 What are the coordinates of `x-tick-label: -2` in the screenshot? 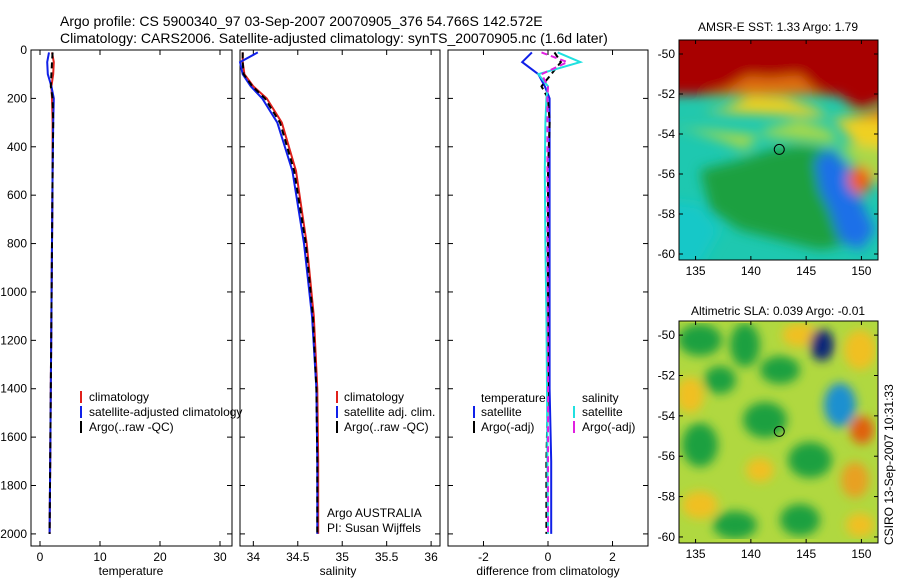 It's located at (483, 557).